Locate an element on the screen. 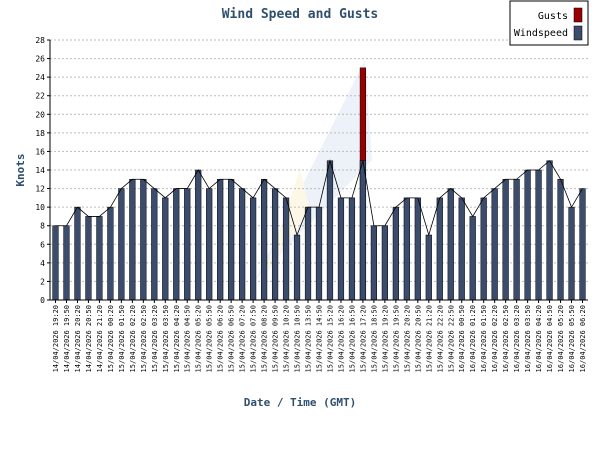 This screenshot has height=450, width=600. y-tick-label: 8 is located at coordinates (42, 226).